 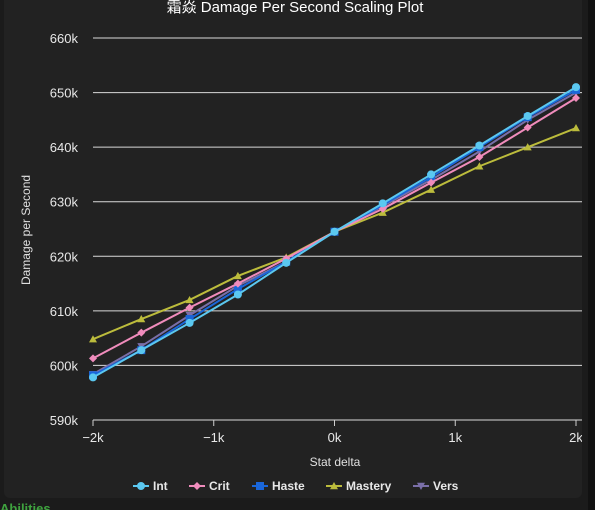 What do you see at coordinates (64, 229) in the screenshot?
I see `y-axis-tick-labels: 590k 600k 610k 620k 630k 640k 650k 660k` at bounding box center [64, 229].